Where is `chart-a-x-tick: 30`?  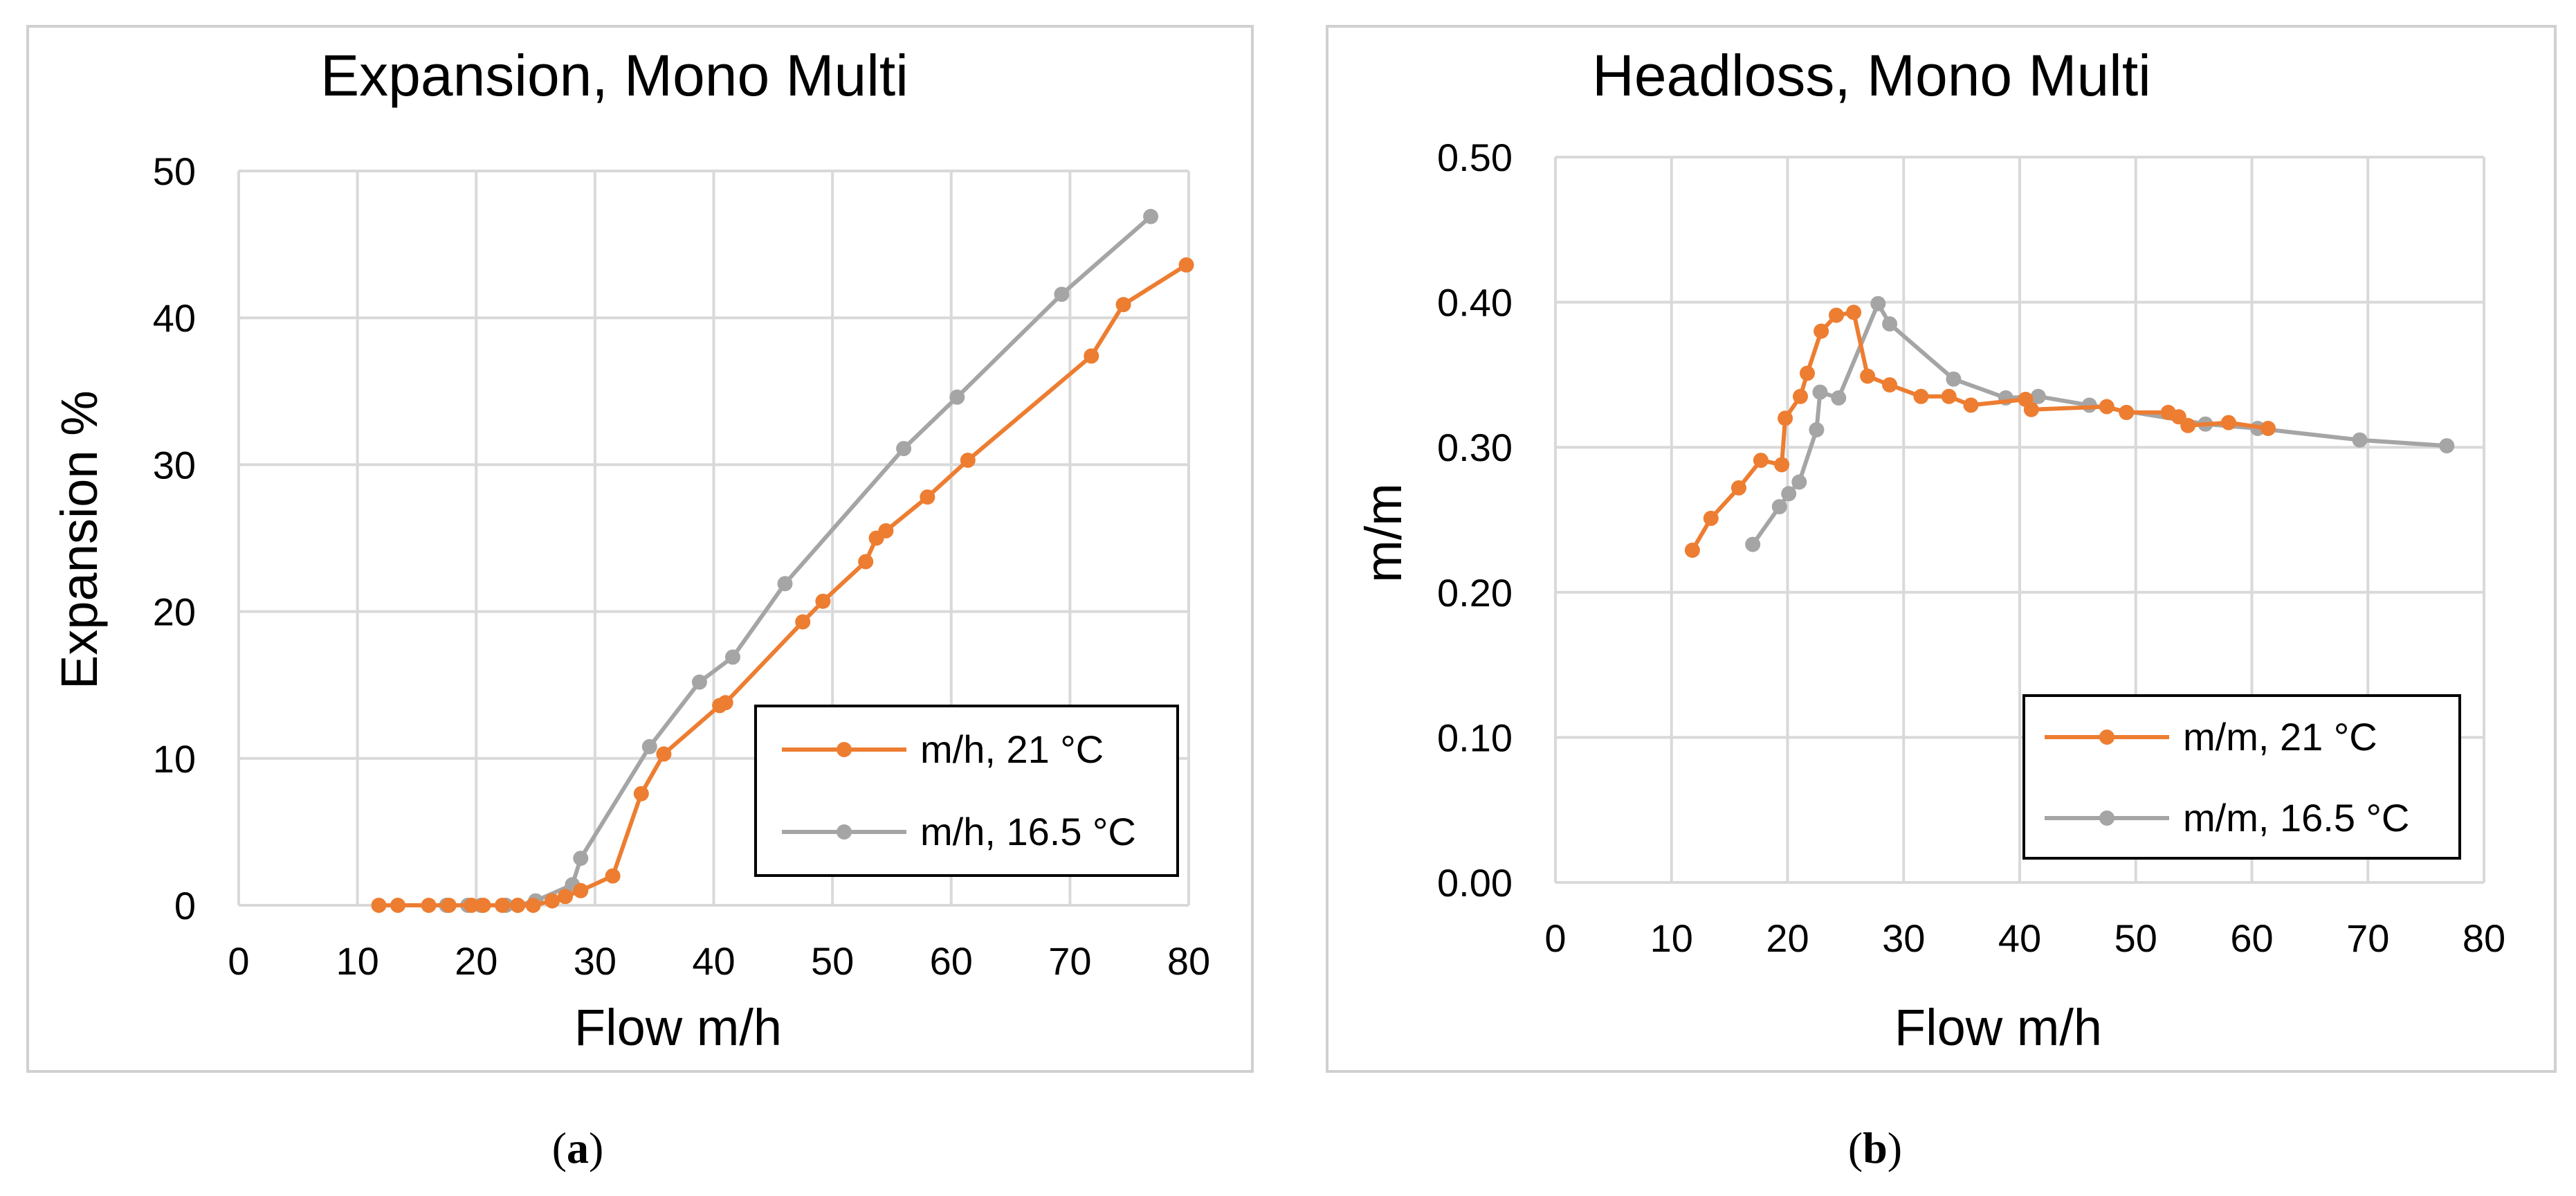 chart-a-x-tick: 30 is located at coordinates (595, 961).